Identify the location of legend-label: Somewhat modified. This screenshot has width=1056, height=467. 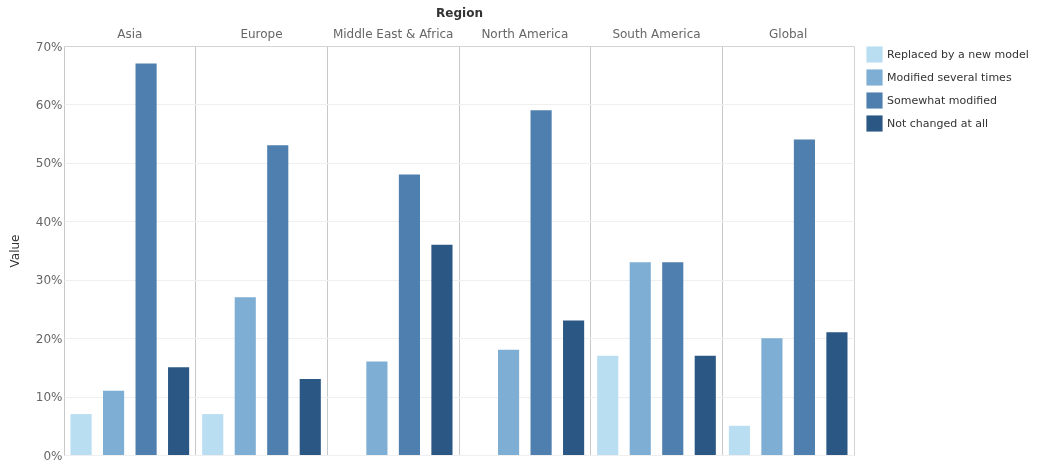
(942, 100).